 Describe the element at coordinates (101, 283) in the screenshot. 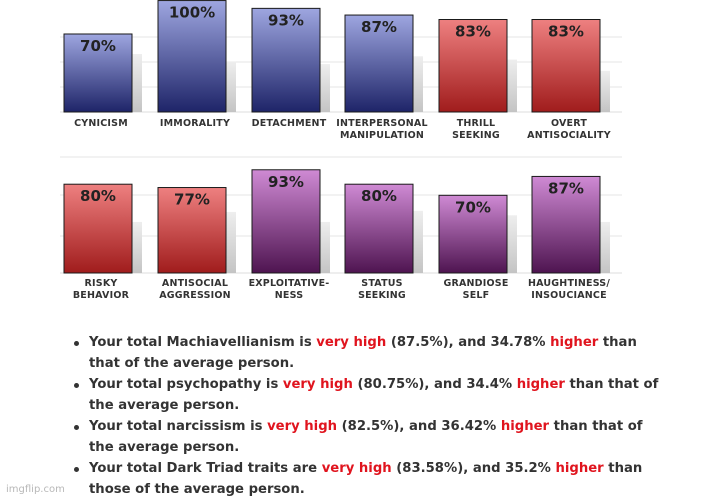

I see `category-label: RISKY` at that location.